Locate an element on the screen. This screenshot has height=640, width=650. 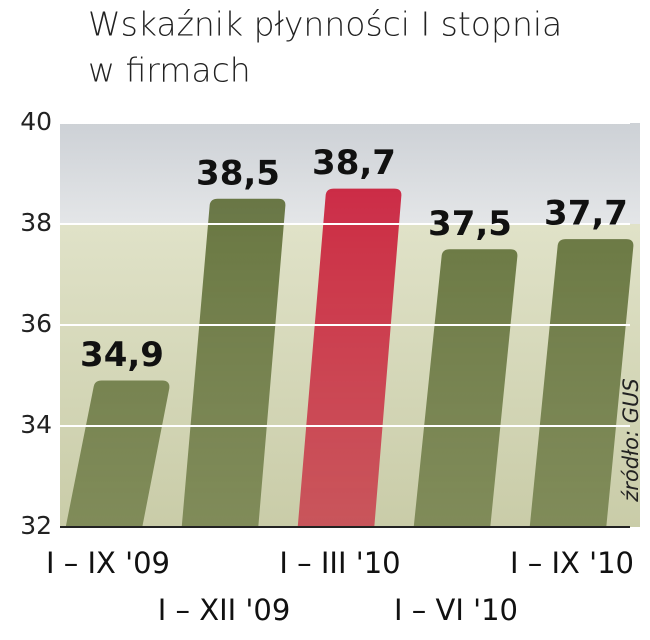
y-tick-label: 38 is located at coordinates (36, 222).